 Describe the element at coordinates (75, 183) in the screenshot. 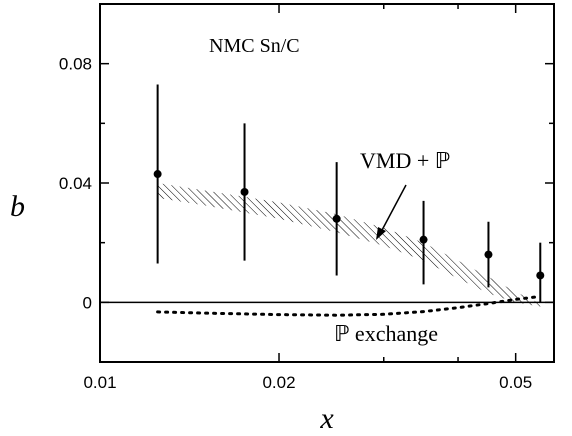

I see `y-tick-label: 0.04` at that location.